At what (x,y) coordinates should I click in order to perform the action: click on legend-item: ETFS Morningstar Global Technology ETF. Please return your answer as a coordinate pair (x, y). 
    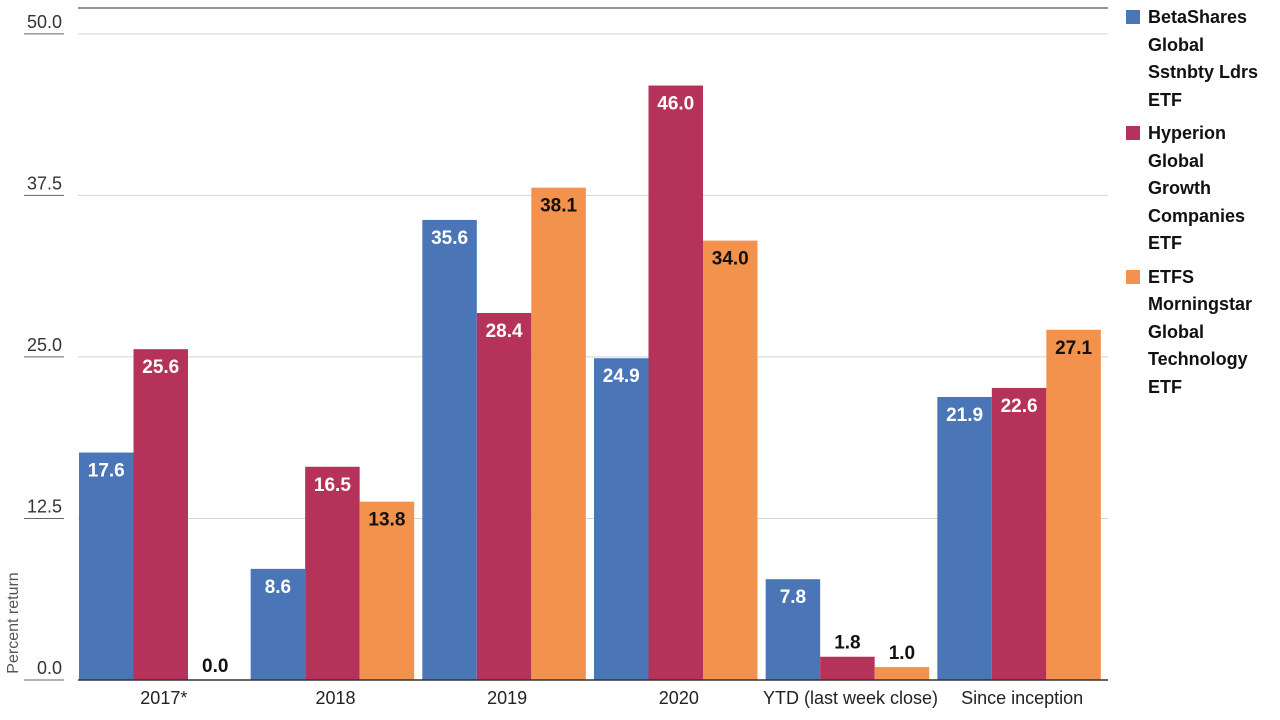
    Looking at the image, I should click on (1201, 333).